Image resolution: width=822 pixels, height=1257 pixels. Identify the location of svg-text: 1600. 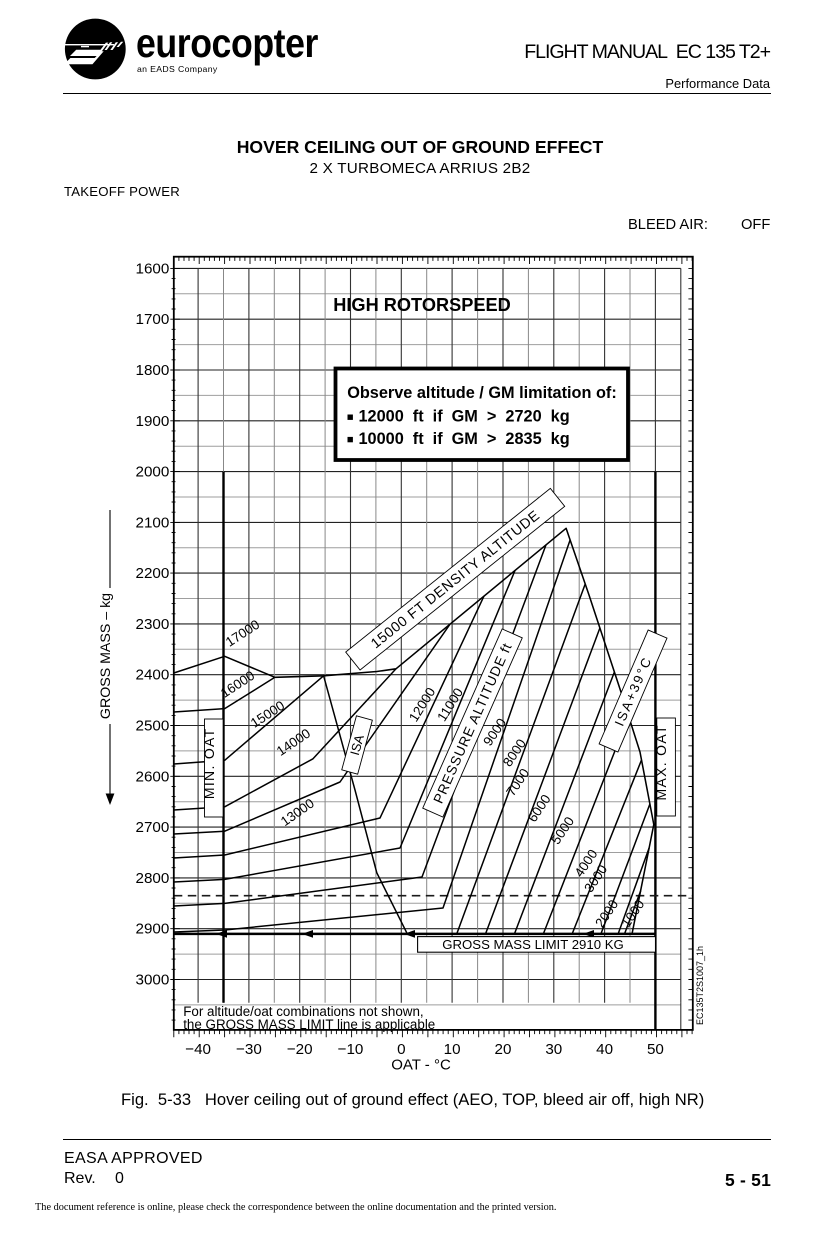
(153, 268).